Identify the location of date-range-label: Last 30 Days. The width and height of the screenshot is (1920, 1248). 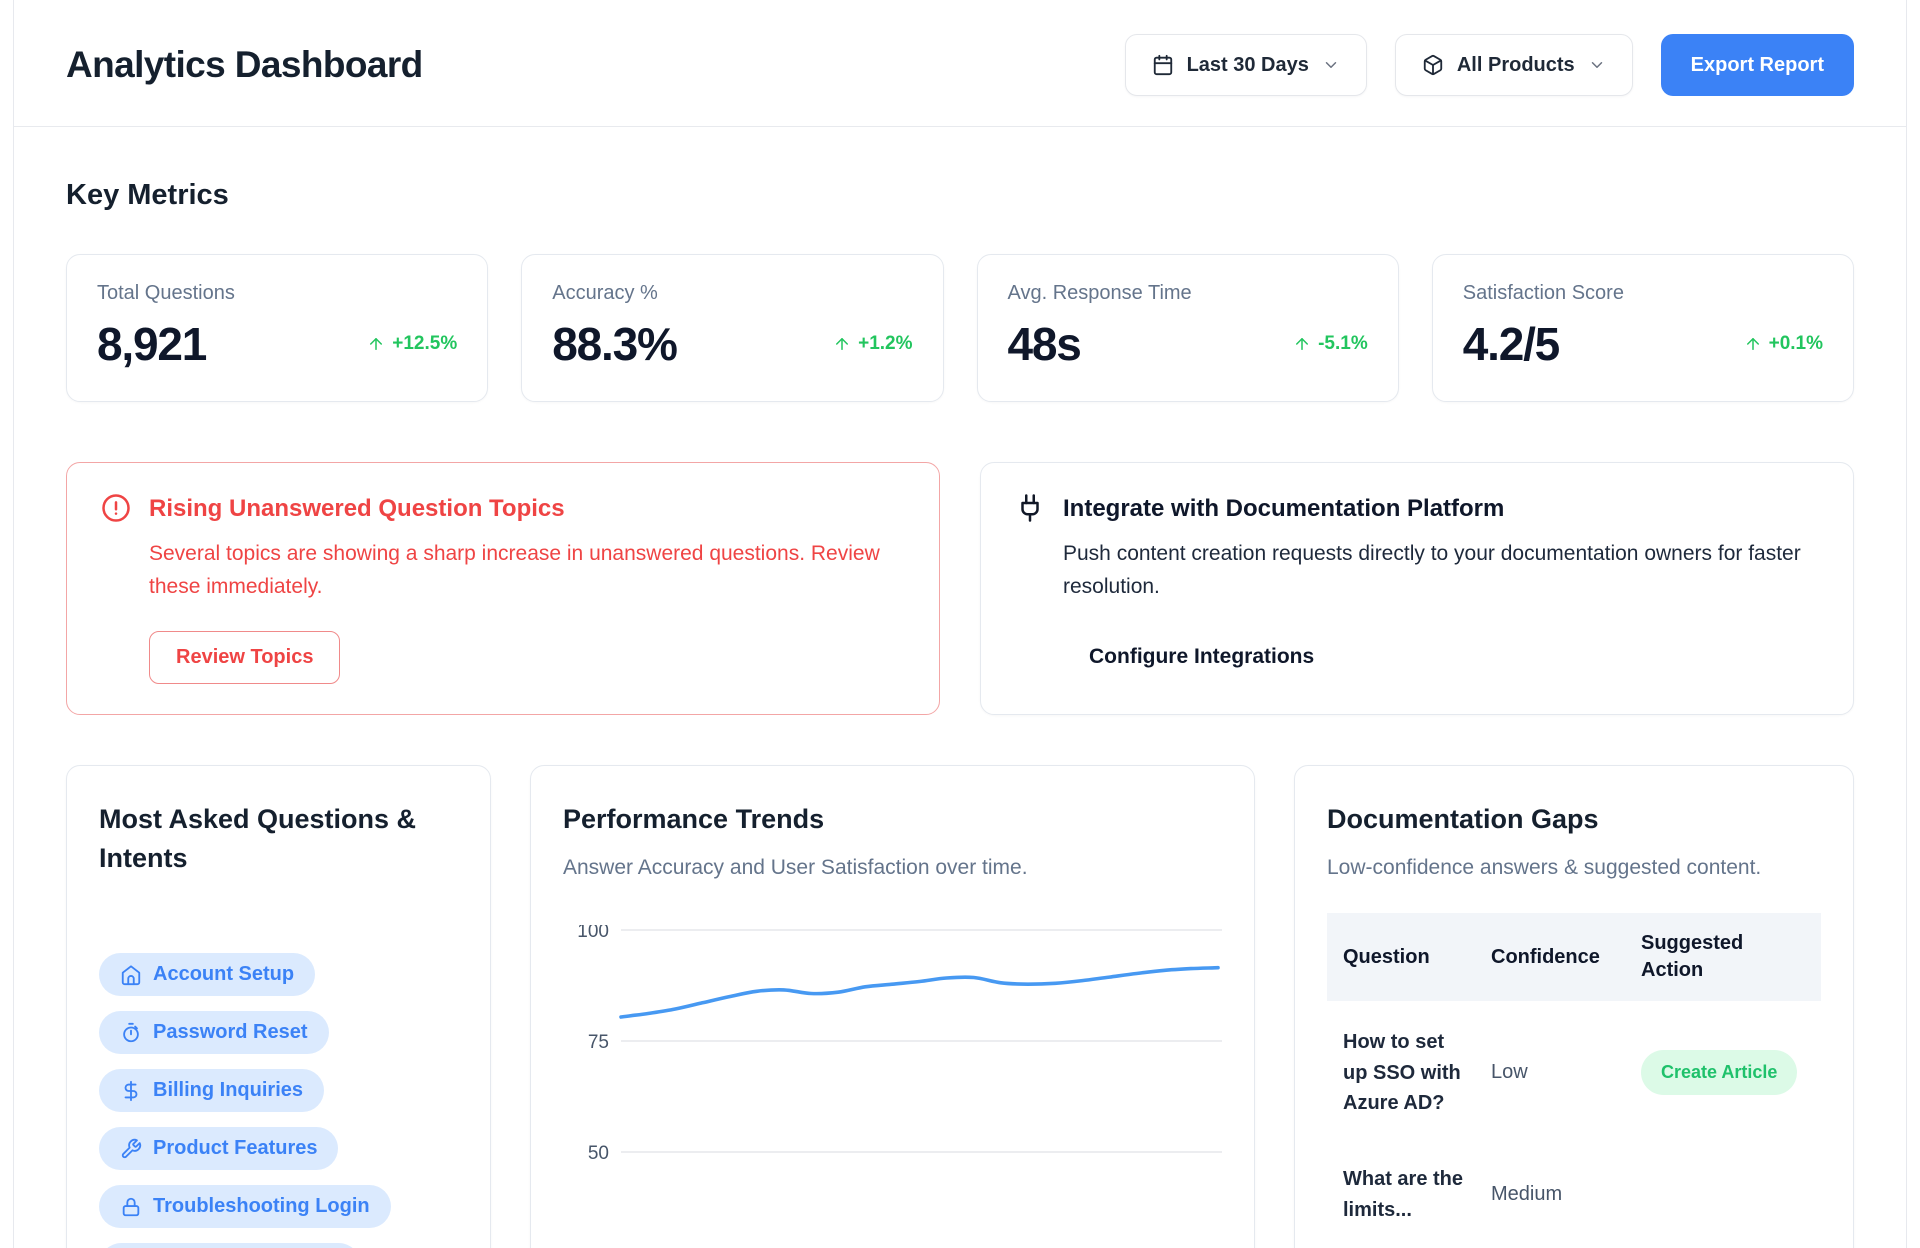
(1247, 64).